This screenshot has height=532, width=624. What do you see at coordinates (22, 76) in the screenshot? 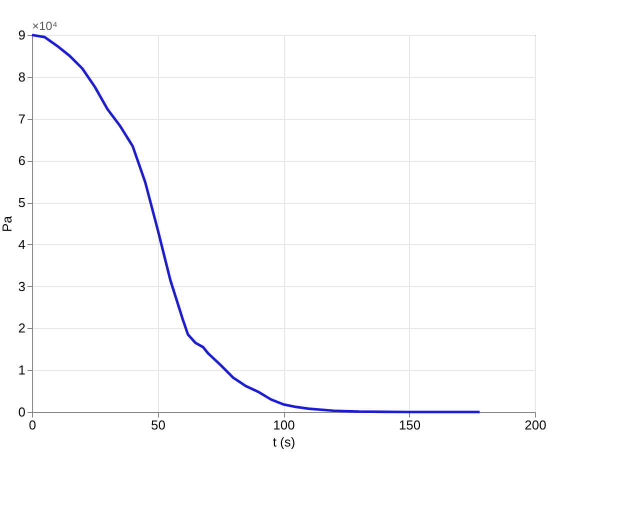
I see `y-tick-label: 8` at bounding box center [22, 76].